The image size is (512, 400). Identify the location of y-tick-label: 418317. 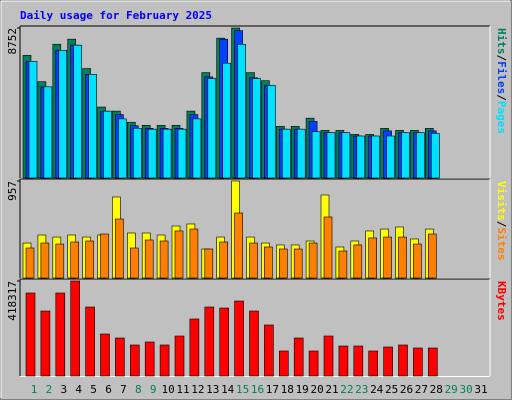
(12, 301).